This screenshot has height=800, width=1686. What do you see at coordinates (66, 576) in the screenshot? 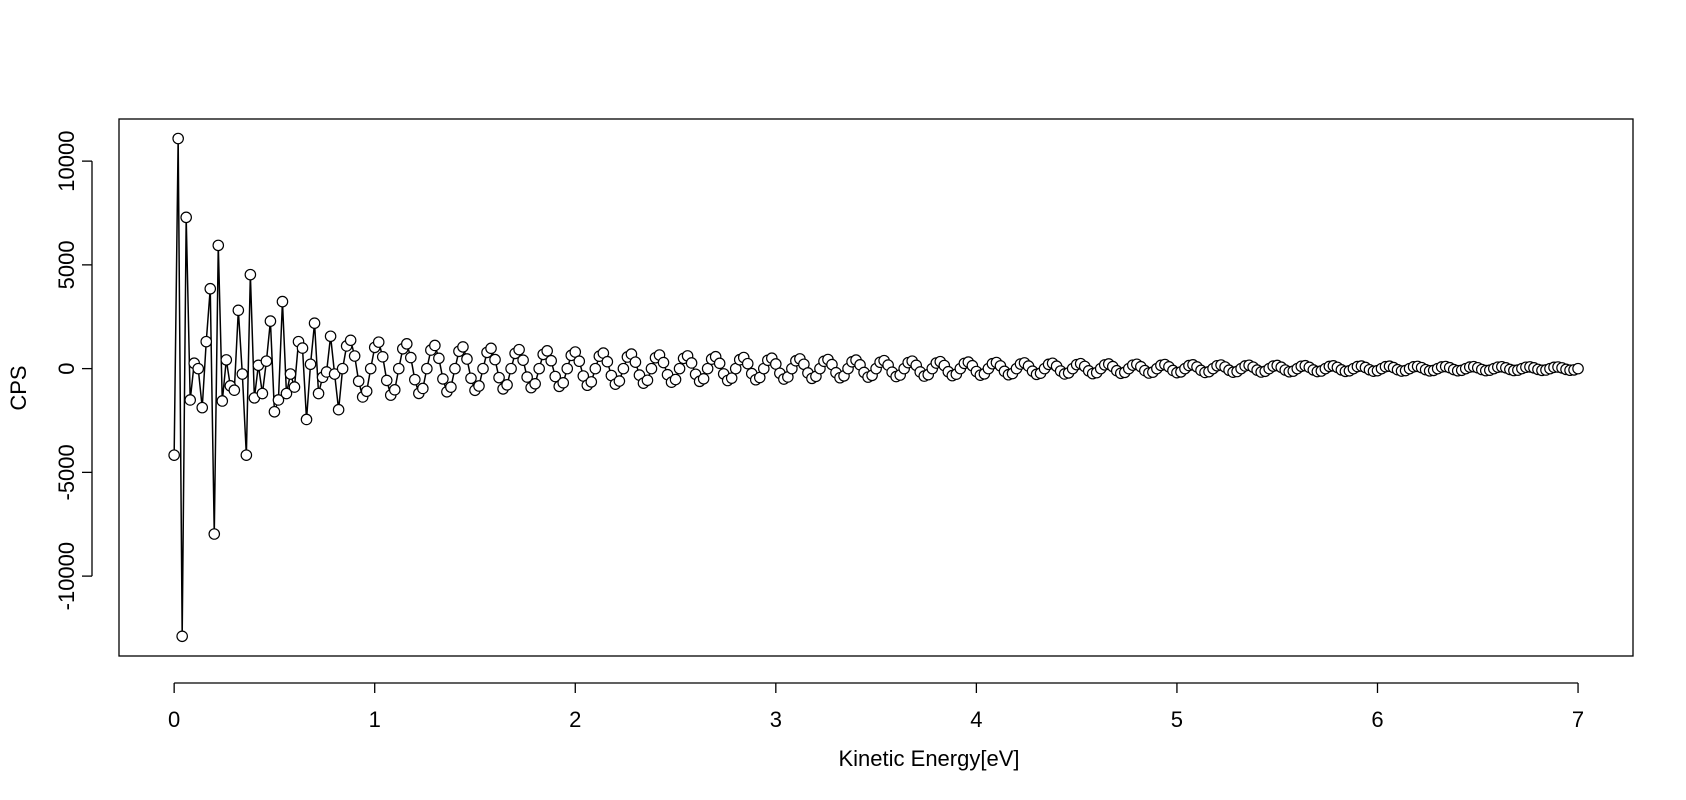
I see `y-tick-label: -10000` at bounding box center [66, 576].